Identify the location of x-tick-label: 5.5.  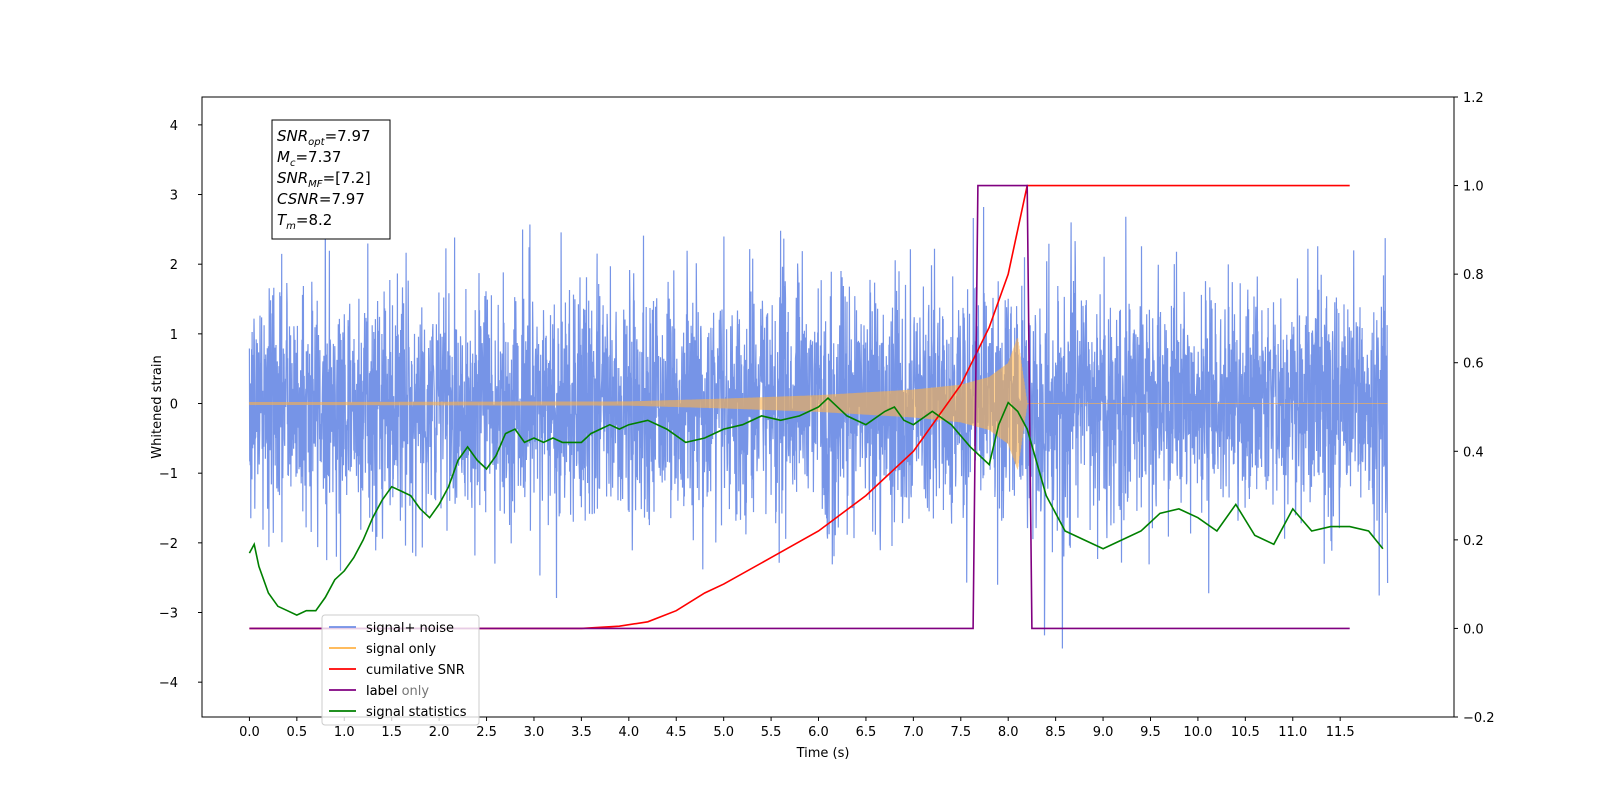
(771, 732).